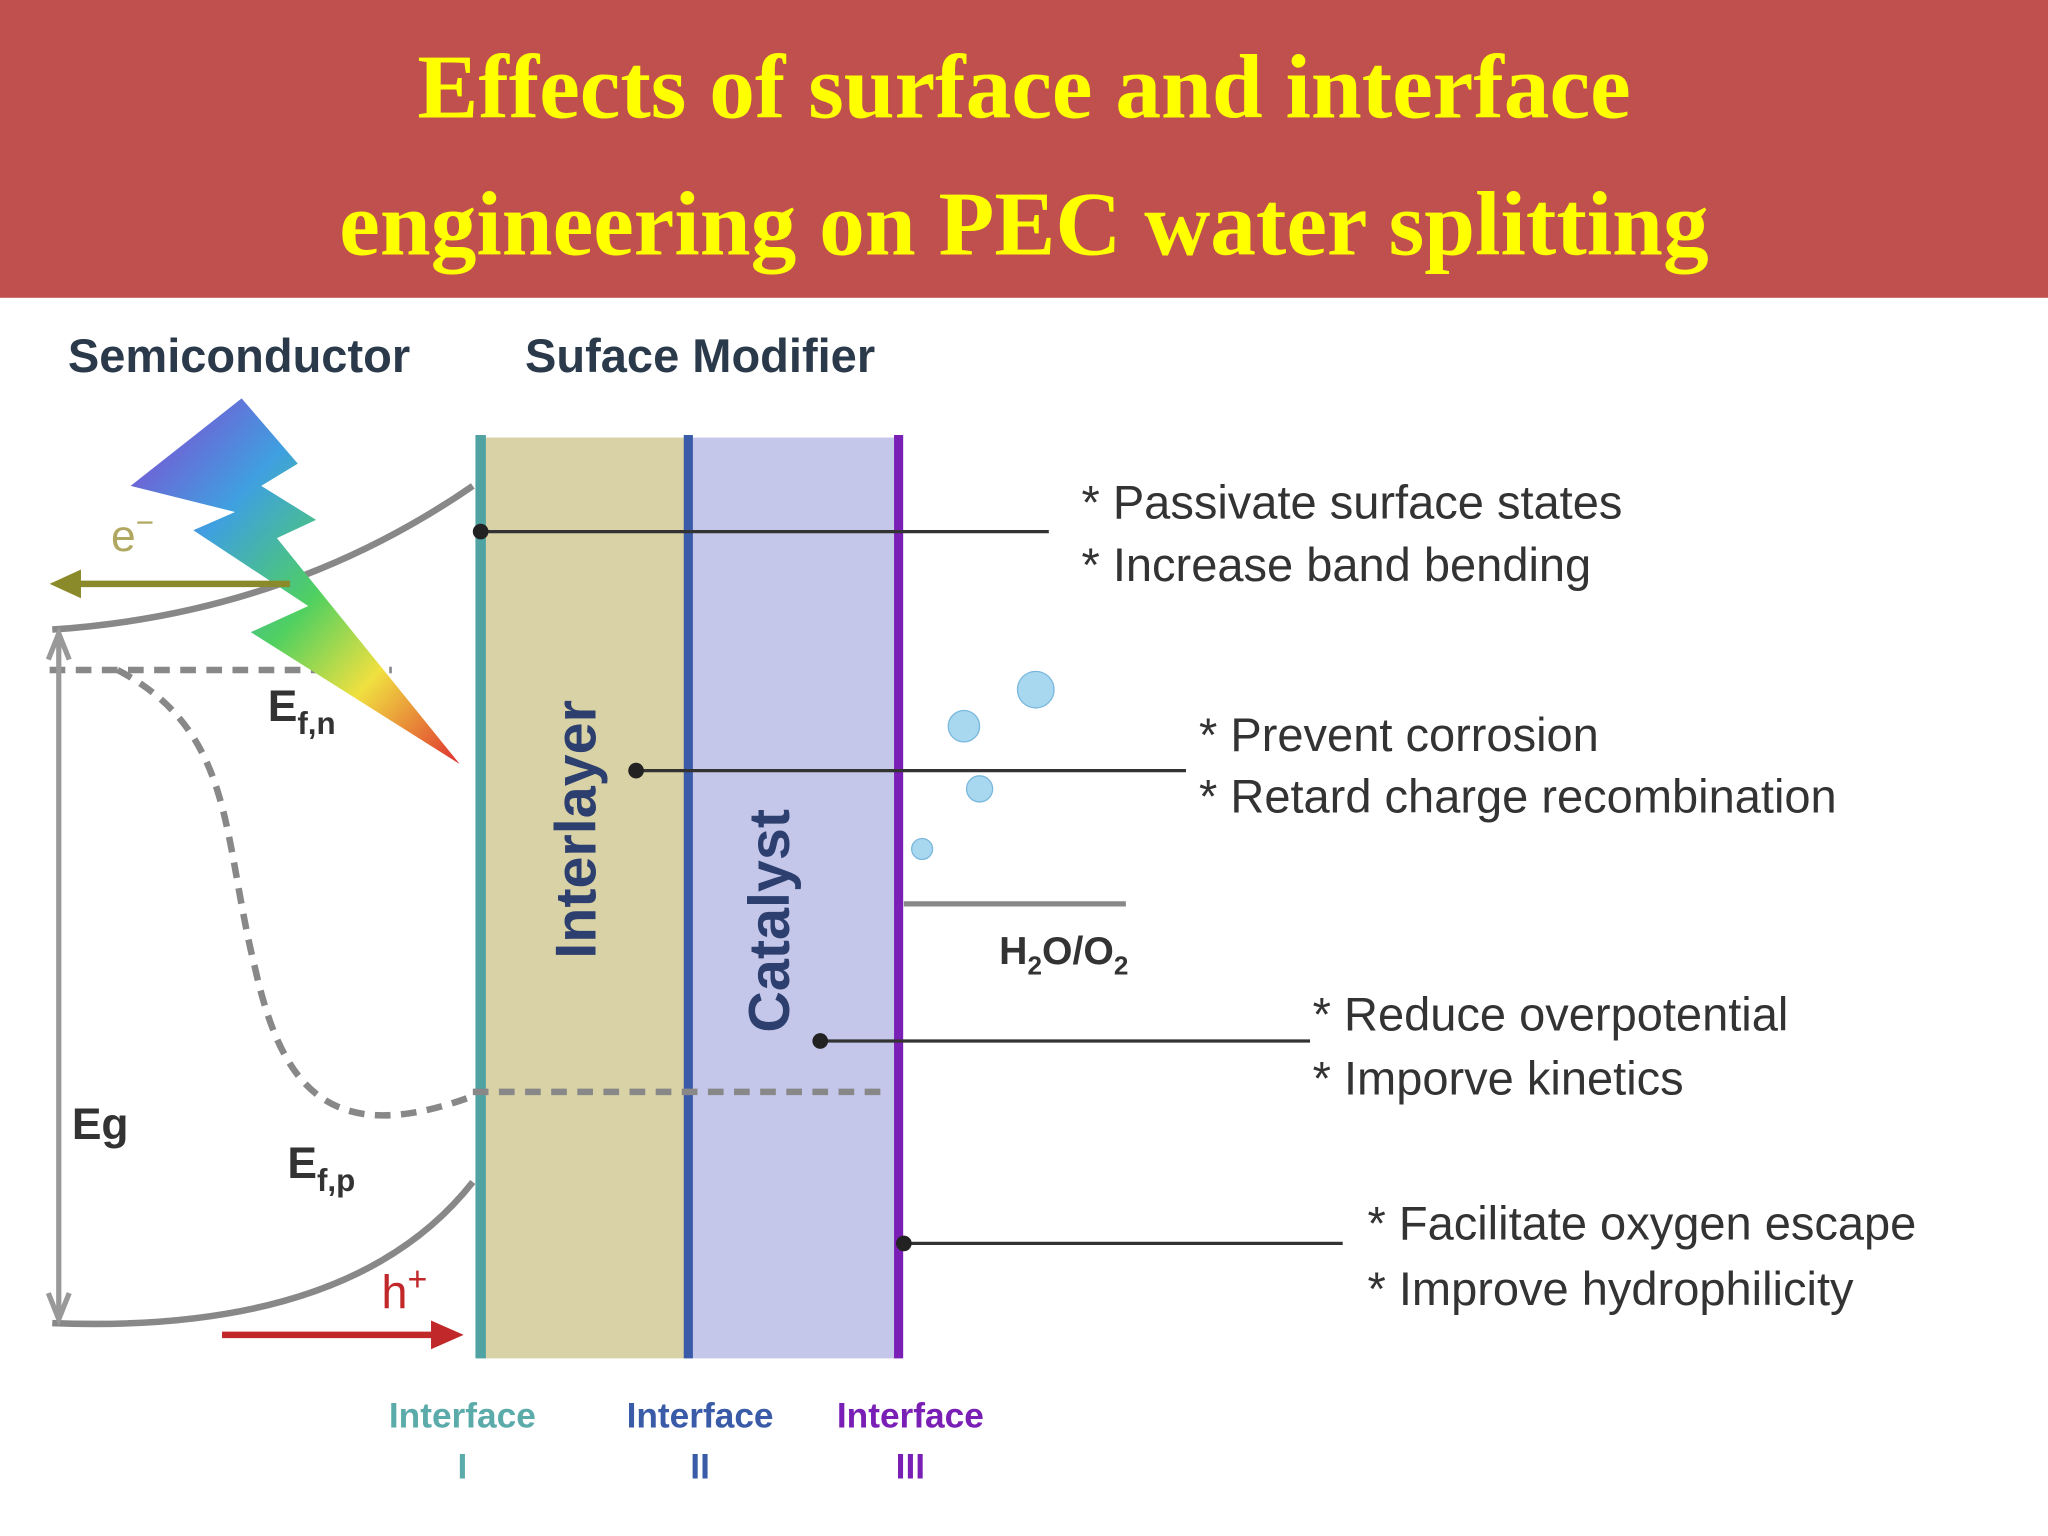  What do you see at coordinates (295, 581) in the screenshot?
I see `light-bolt` at bounding box center [295, 581].